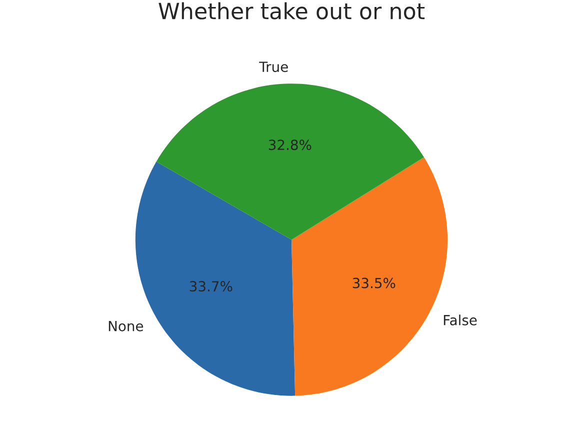 The image size is (583, 446). Describe the element at coordinates (374, 283) in the screenshot. I see `data-label: 33.5%` at that location.